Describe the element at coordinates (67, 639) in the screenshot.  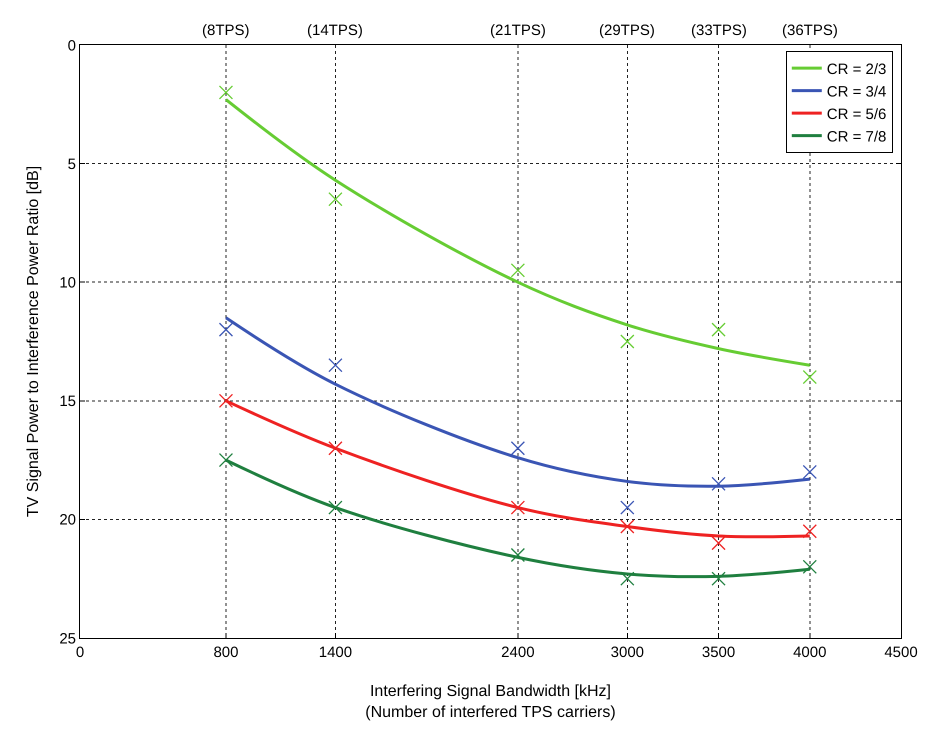
I see `y-tick-label: 25` at that location.